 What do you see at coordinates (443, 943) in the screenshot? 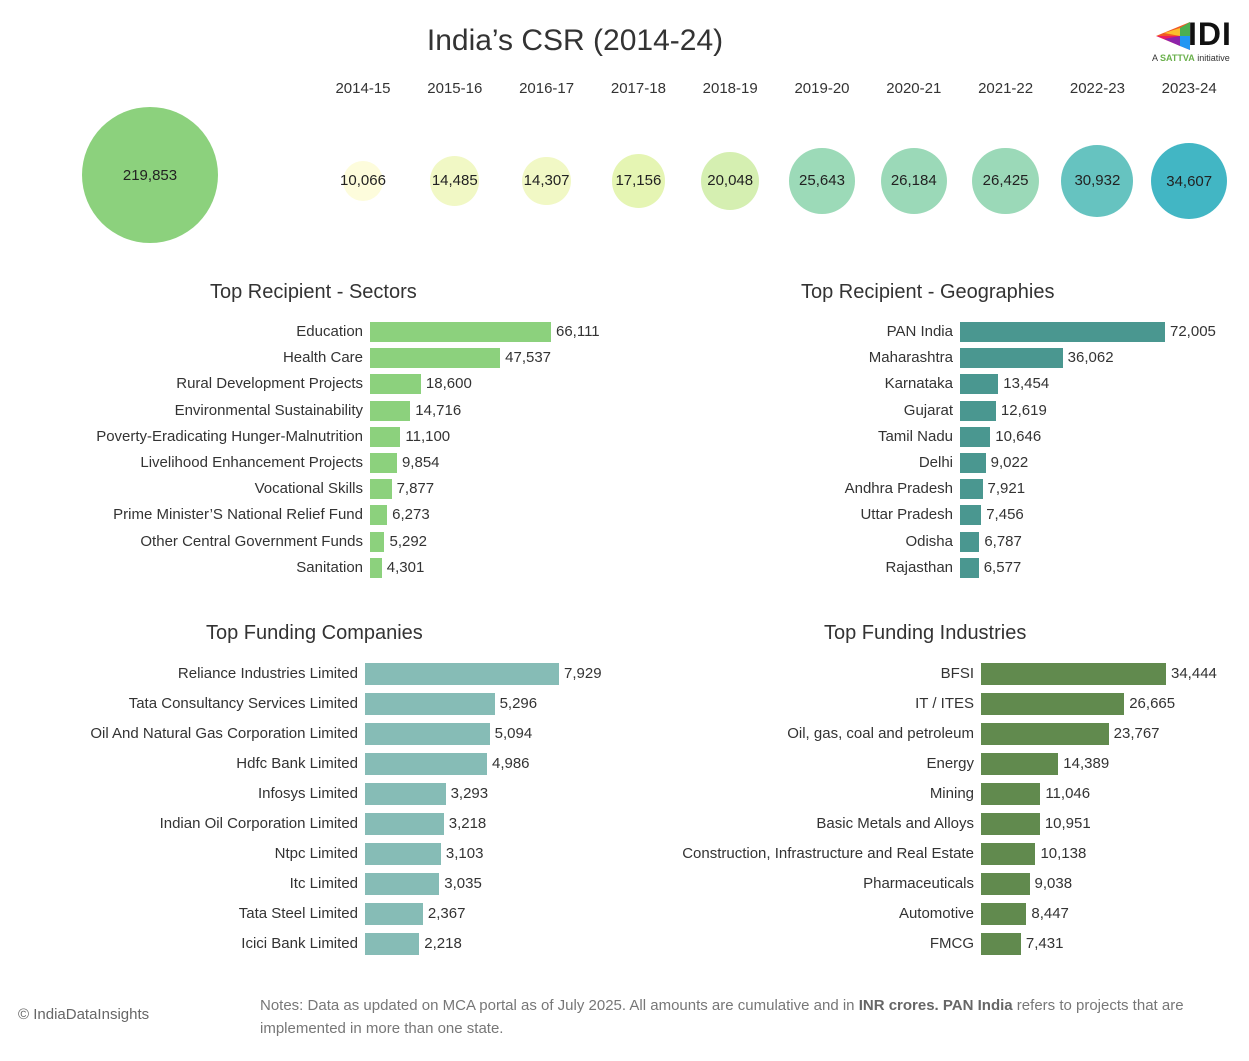
I see `bar-value-label: 2,218` at bounding box center [443, 943].